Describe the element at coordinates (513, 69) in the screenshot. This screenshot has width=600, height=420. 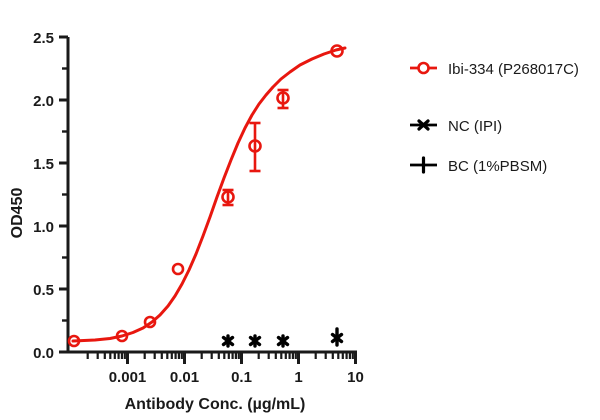
I see `legend-label-ibi334: Ibi-334 (P268017C)` at that location.